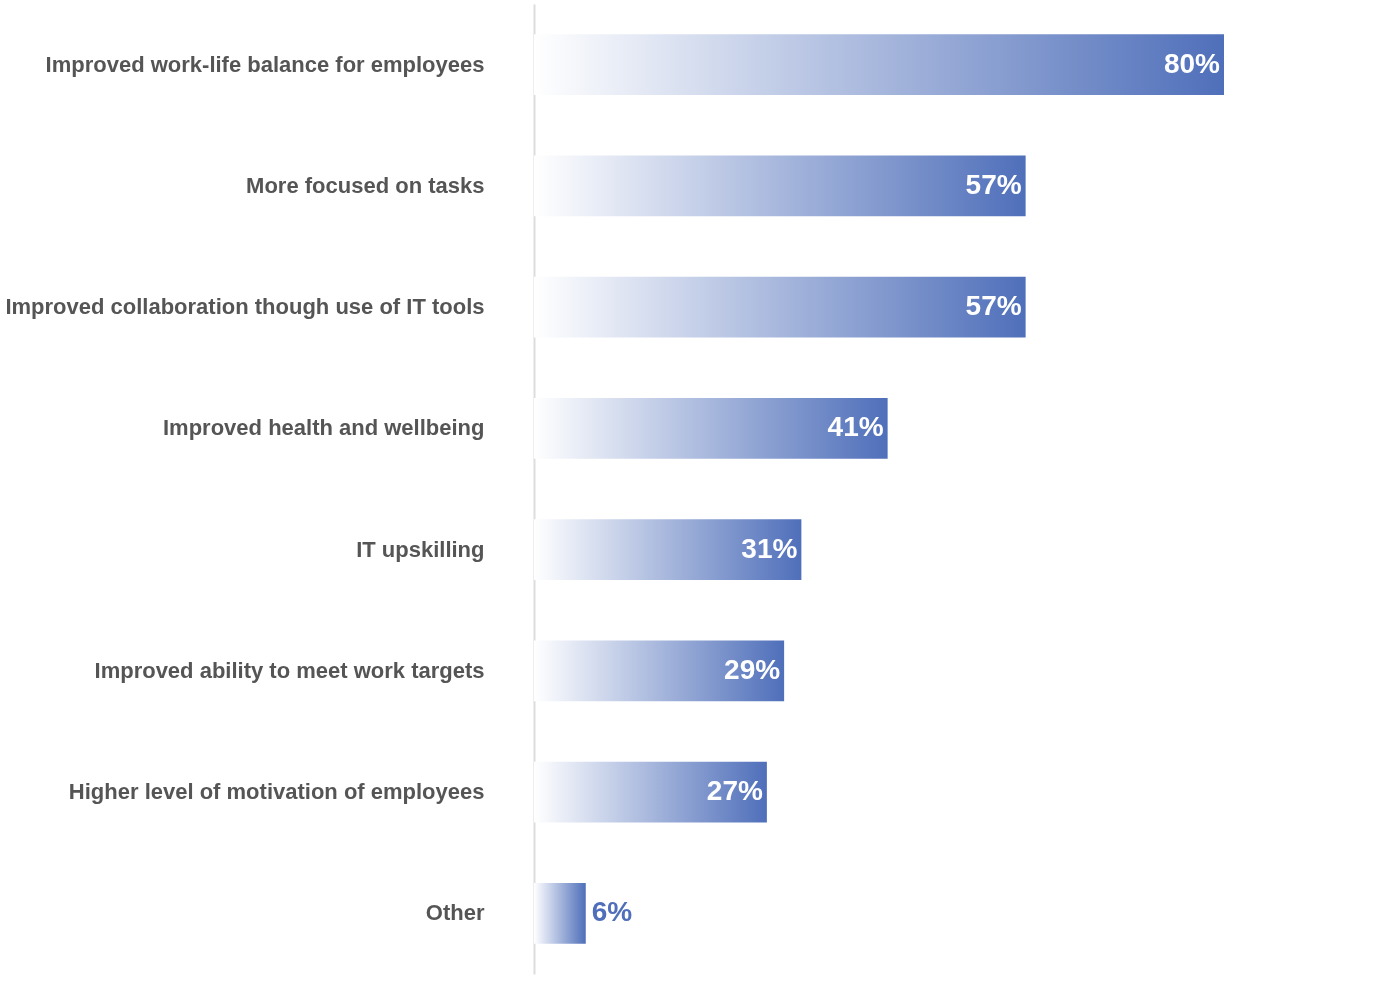 The width and height of the screenshot is (1381, 994). Describe the element at coordinates (276, 792) in the screenshot. I see `y-tick-label: Higher level of motivation of employees` at that location.